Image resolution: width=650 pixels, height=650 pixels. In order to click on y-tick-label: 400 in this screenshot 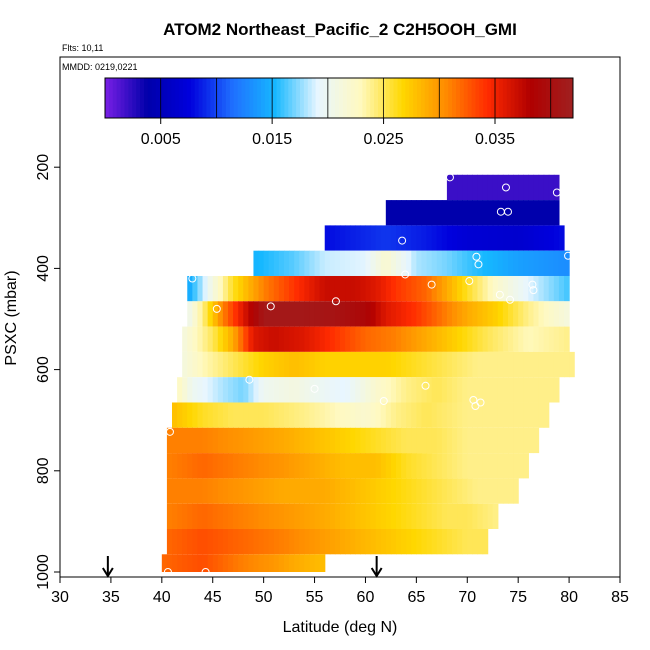, I will do `click(43, 268)`.